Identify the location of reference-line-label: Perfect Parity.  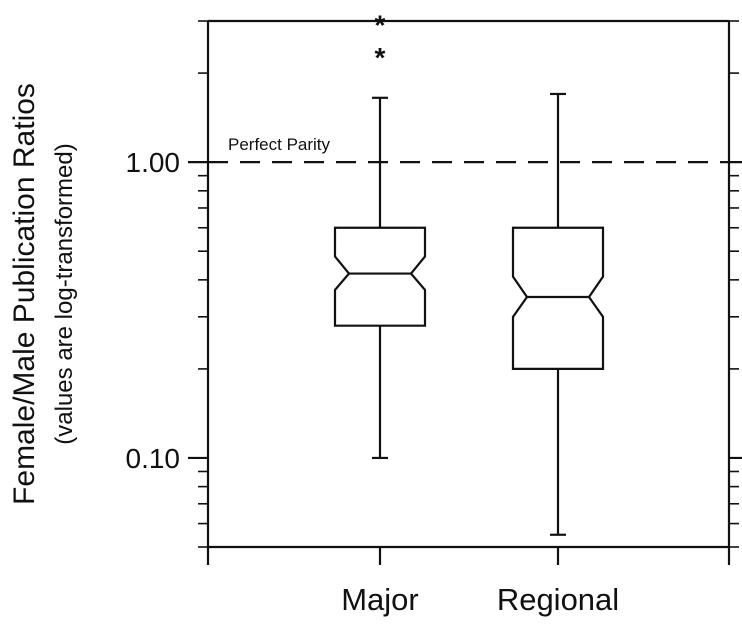
(279, 144).